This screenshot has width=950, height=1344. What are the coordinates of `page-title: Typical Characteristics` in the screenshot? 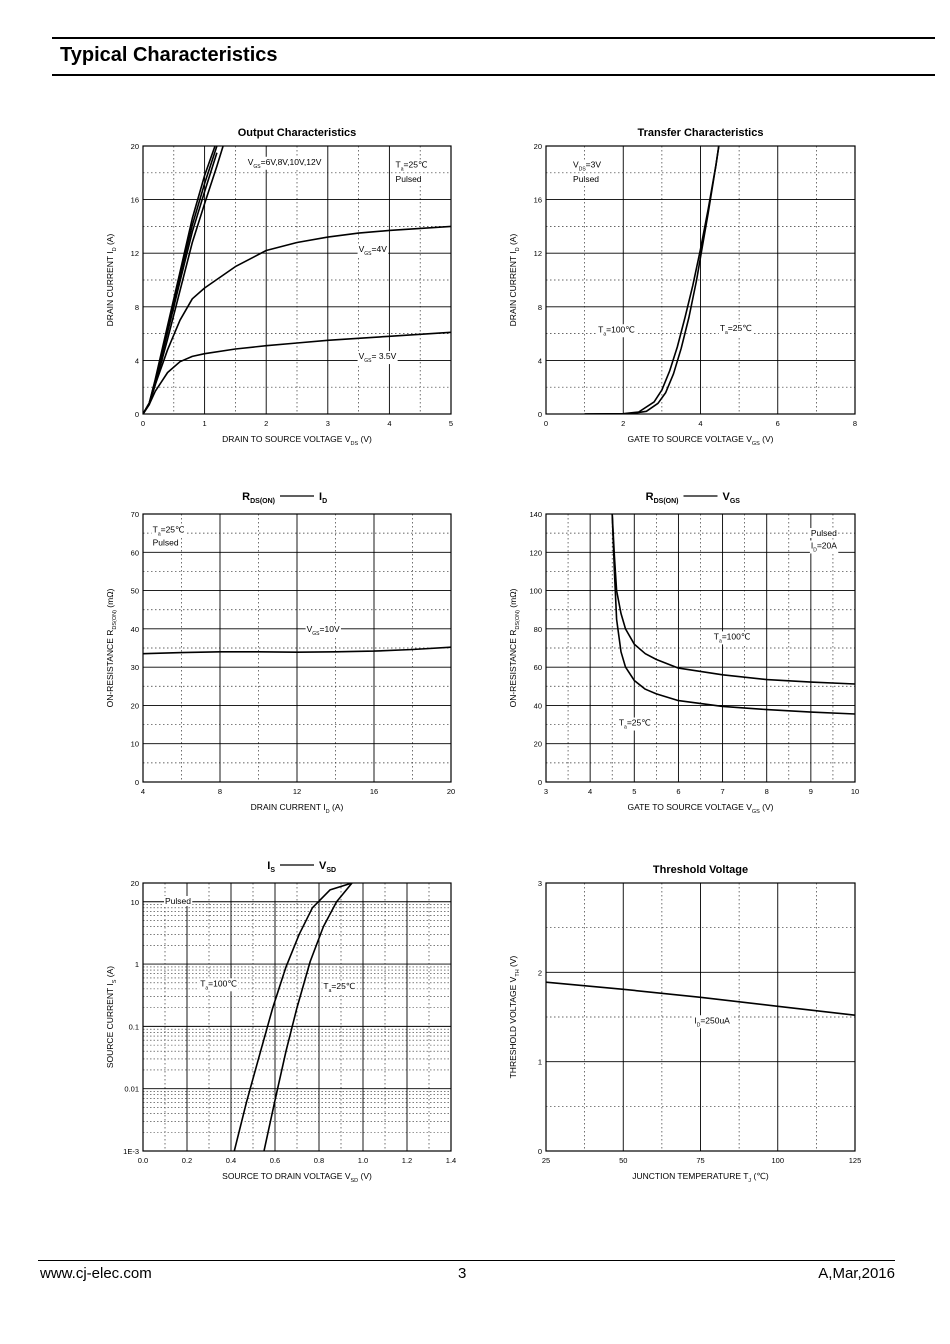 It's located at (169, 55).